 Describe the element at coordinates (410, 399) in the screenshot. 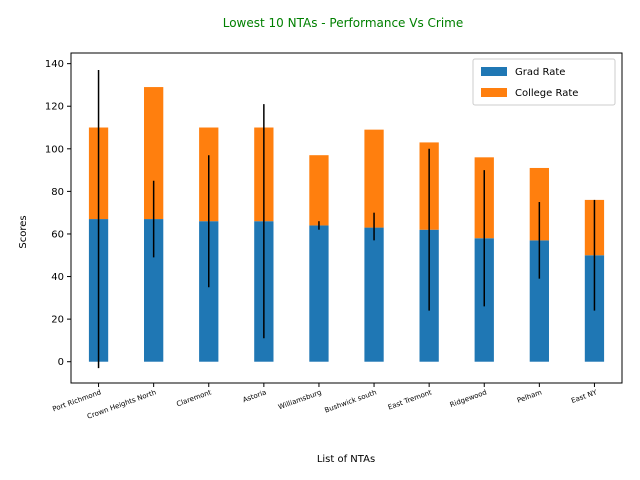

I see `x-tick-label-6: East Tremont` at that location.